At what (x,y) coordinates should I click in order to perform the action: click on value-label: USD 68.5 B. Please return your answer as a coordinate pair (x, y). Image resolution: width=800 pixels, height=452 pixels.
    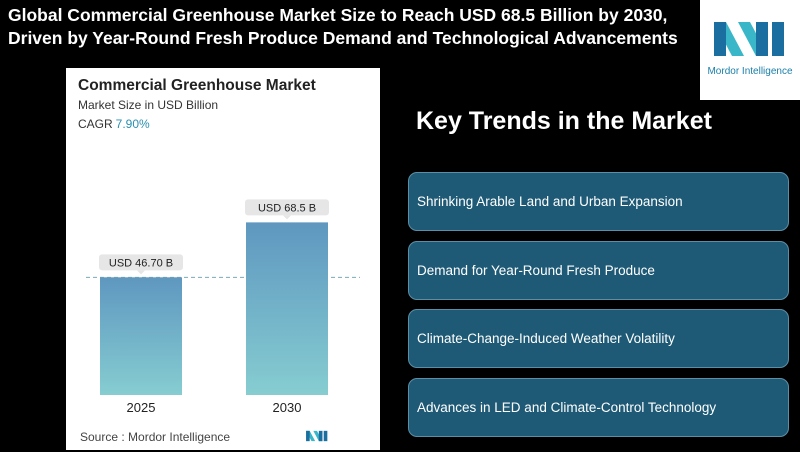
    Looking at the image, I should click on (287, 208).